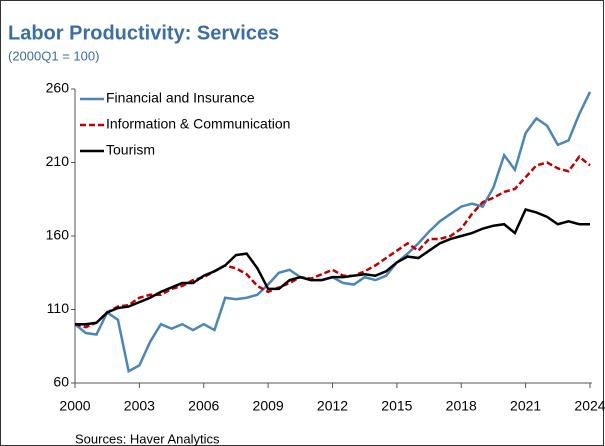  What do you see at coordinates (203, 406) in the screenshot?
I see `x-tick-label: 2006` at bounding box center [203, 406].